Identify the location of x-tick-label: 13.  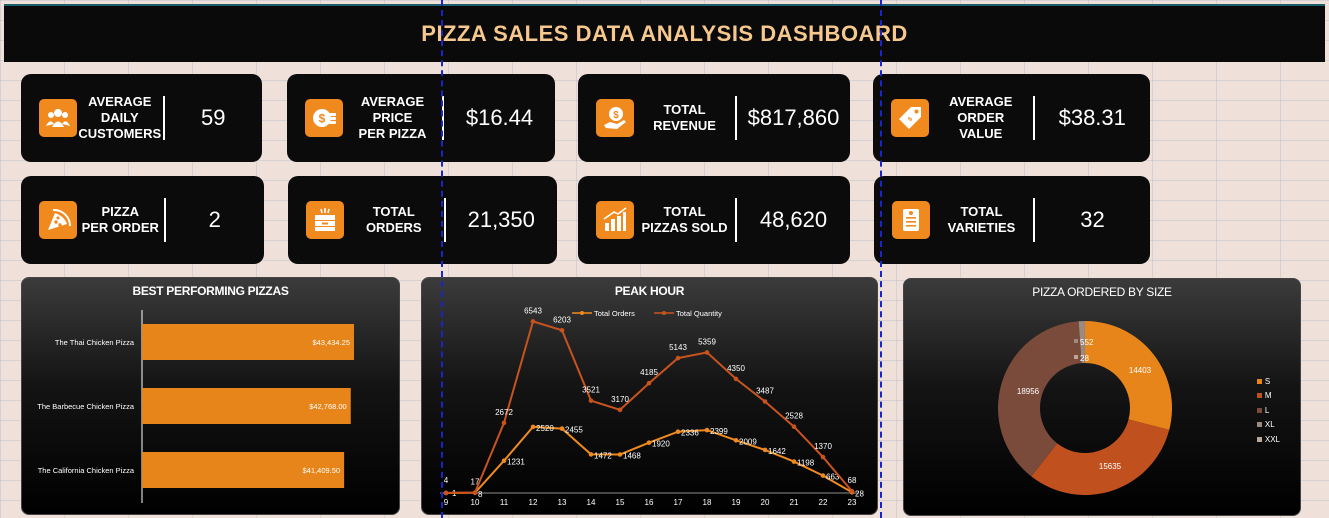
(562, 502).